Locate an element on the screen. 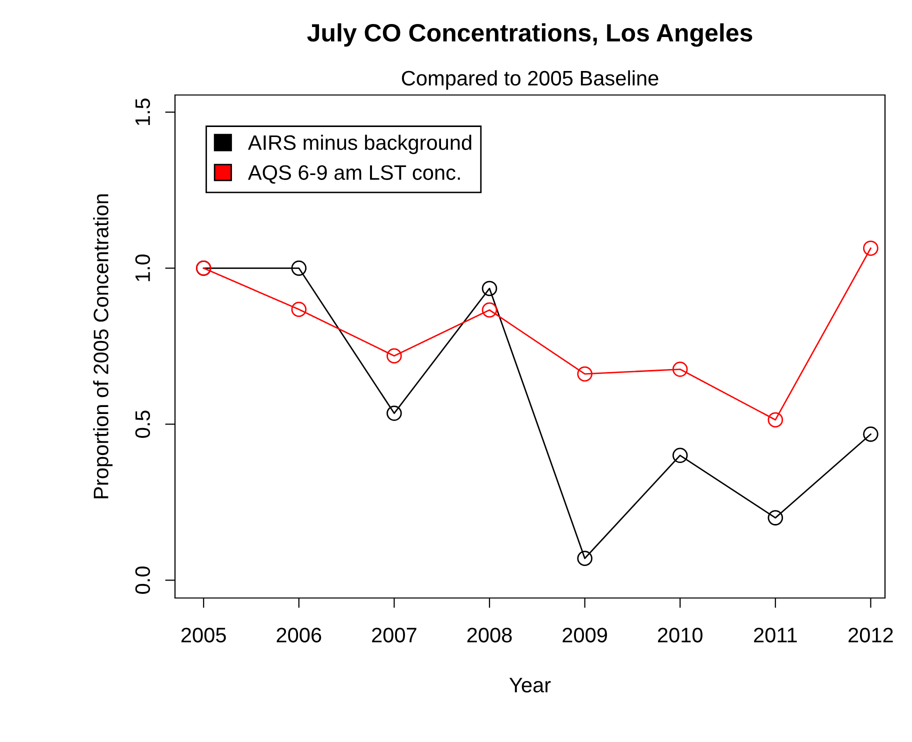 The image size is (912, 742). chart-title: July CO Concentrations, Los Angeles is located at coordinates (529, 35).